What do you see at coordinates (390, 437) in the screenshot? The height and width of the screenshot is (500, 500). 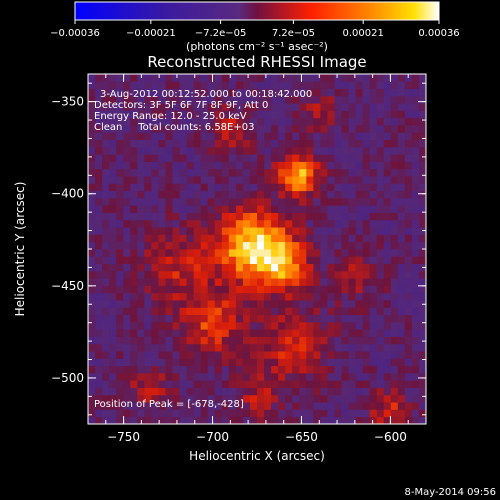 I see `x-tick-label: −600` at bounding box center [390, 437].